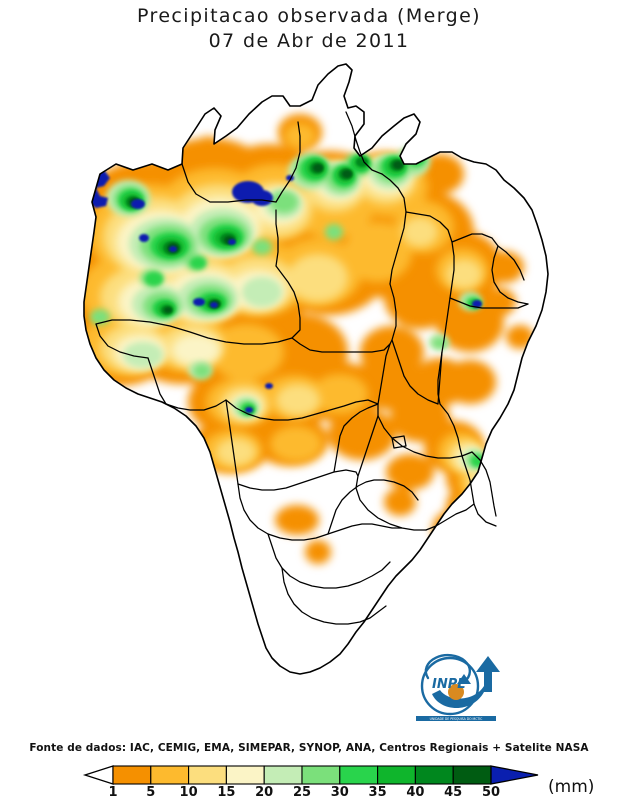  I want to click on colorbar-tick-30: 30, so click(340, 791).